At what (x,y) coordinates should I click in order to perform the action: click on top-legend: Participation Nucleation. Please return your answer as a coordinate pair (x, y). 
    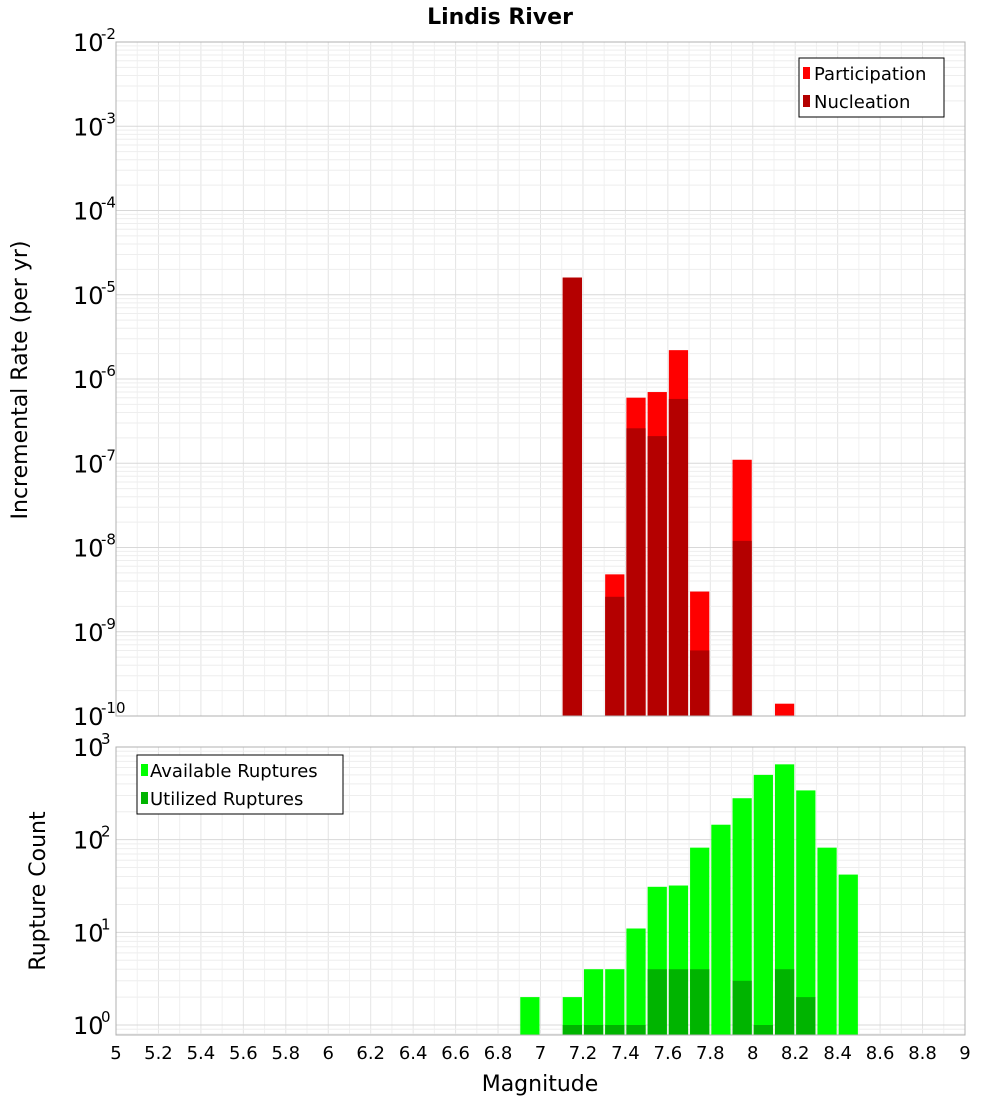
    Looking at the image, I should click on (871, 87).